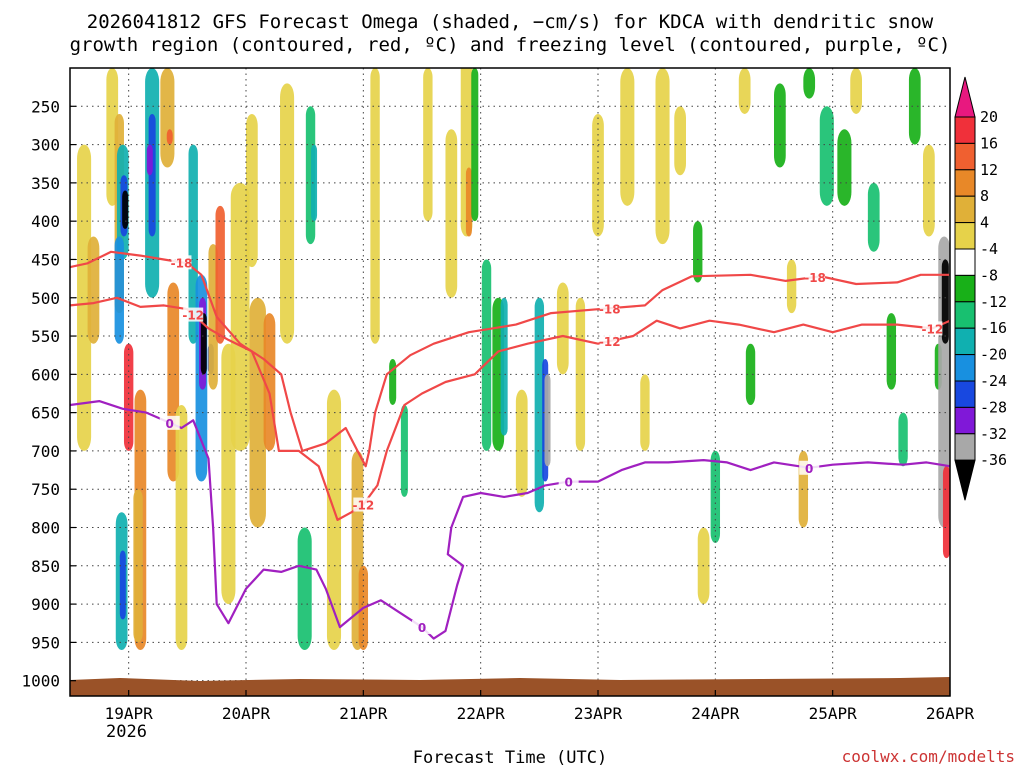 This screenshot has width=1024, height=768. What do you see at coordinates (45, 183) in the screenshot?
I see `y-tick-label: 350` at bounding box center [45, 183].